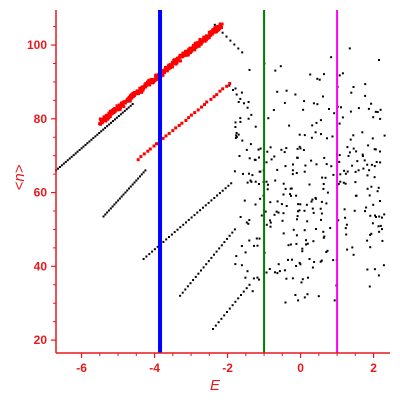 The height and width of the screenshot is (400, 400). What do you see at coordinates (41, 340) in the screenshot?
I see `y-tick-label: 20` at bounding box center [41, 340].